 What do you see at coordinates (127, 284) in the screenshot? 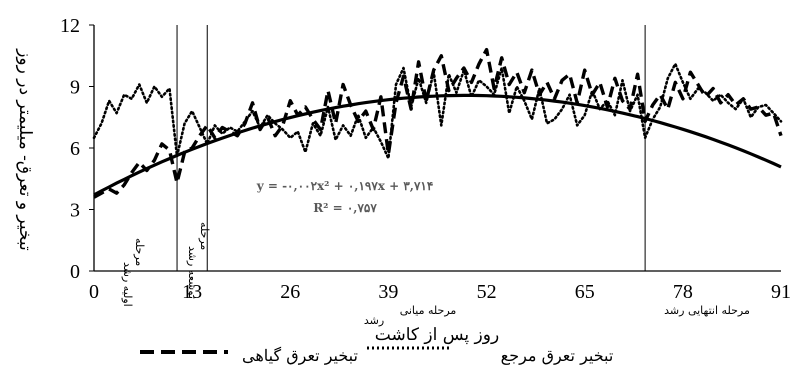
I see `stage-label-initial-line2: اولیه رشد` at bounding box center [127, 284].